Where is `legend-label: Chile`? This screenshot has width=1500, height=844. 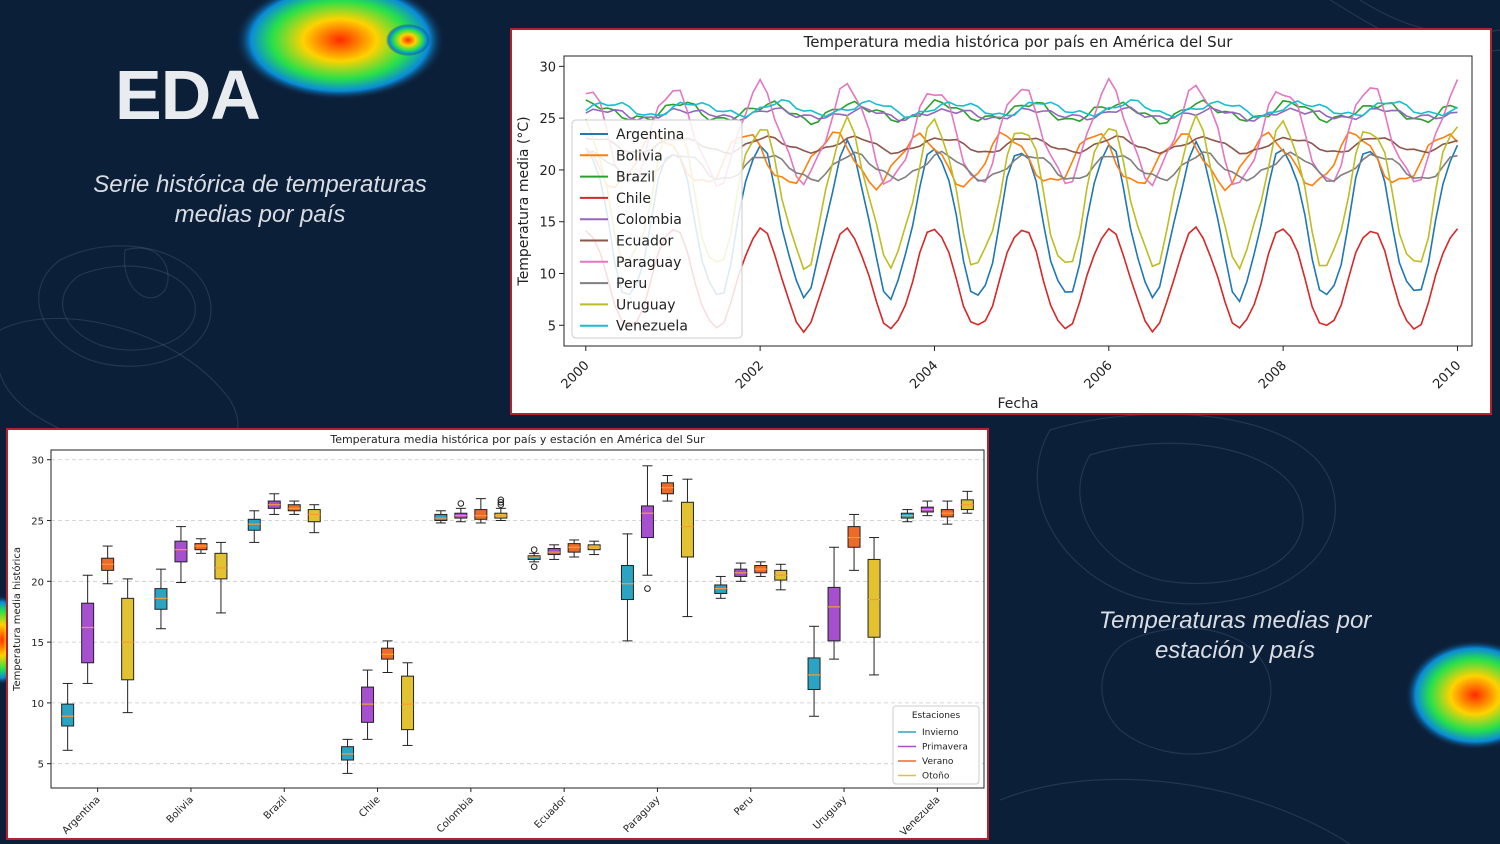 legend-label: Chile is located at coordinates (633, 199).